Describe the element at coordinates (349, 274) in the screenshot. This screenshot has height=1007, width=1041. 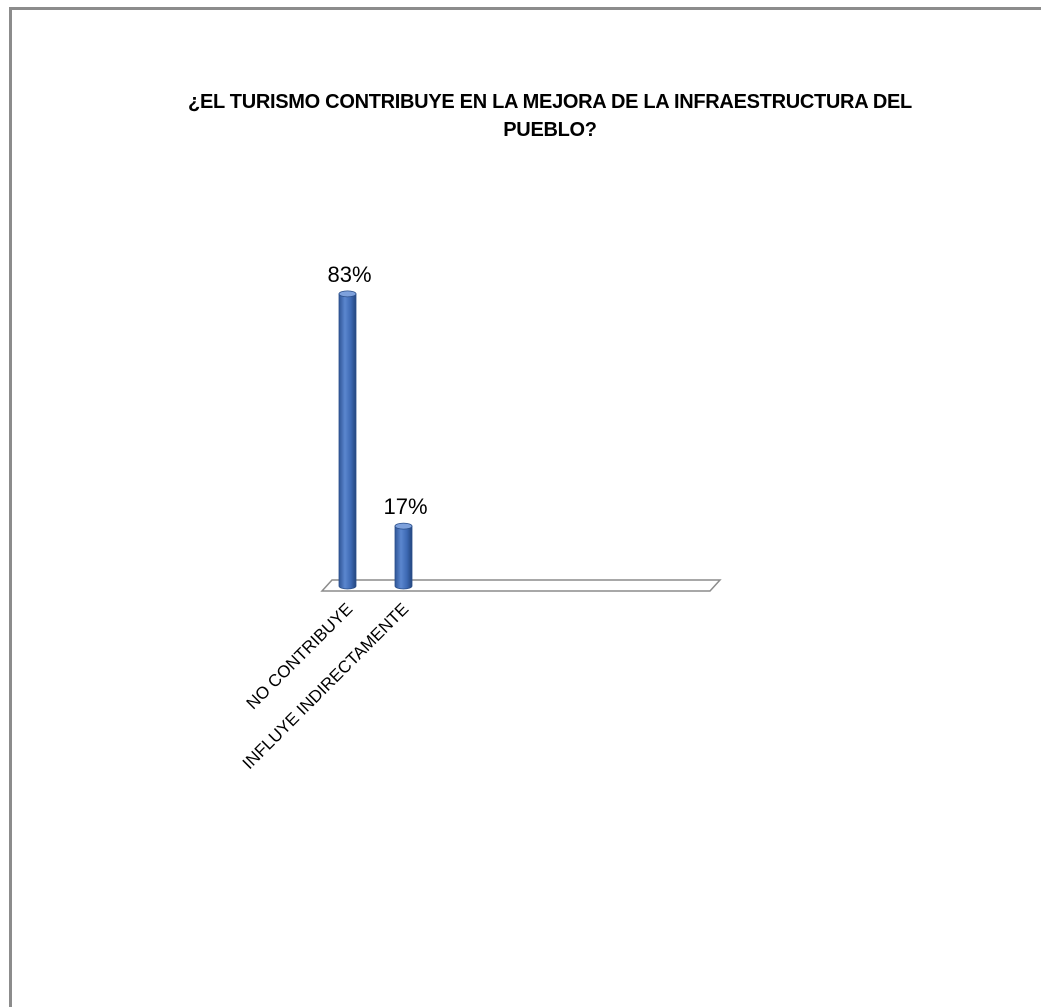
I see `data-label: 83%` at that location.